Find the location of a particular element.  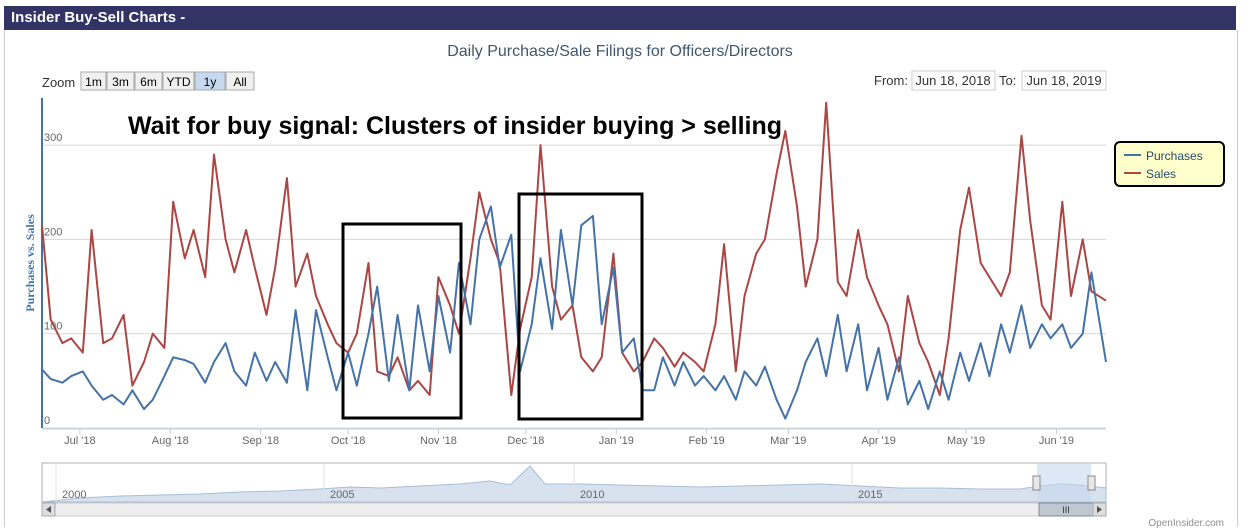

x-tick-label: May '19 is located at coordinates (966, 441).